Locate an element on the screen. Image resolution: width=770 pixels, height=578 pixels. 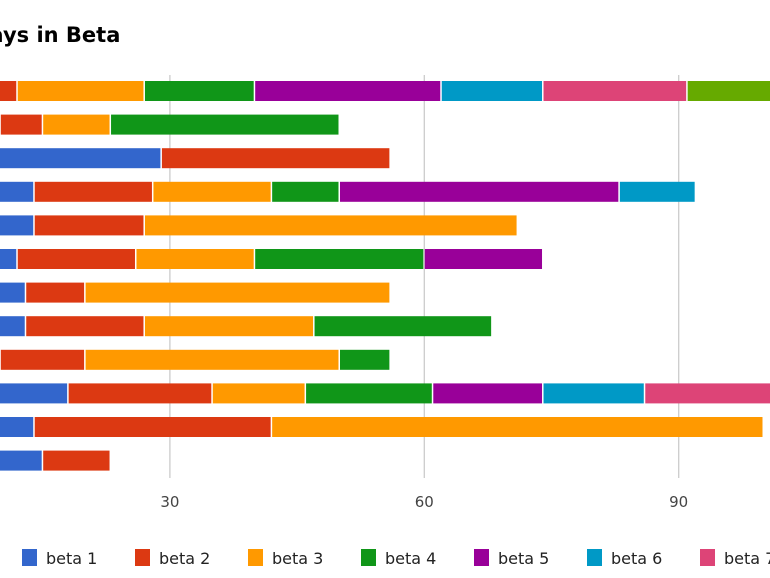
x-tick-label: 60 is located at coordinates (424, 502).